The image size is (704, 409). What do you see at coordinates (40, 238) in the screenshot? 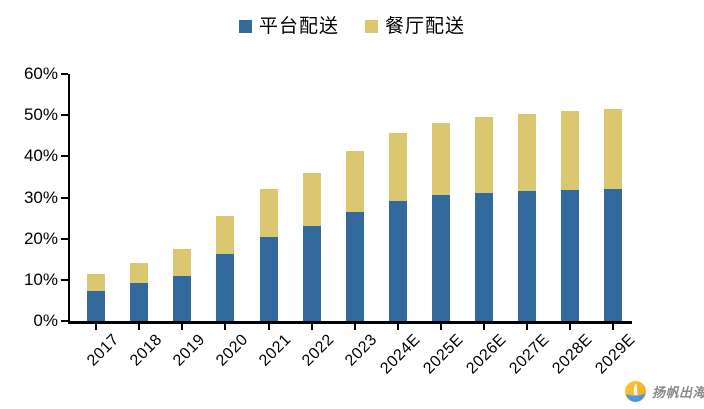
I see `y-axis-label: 20%` at bounding box center [40, 238].